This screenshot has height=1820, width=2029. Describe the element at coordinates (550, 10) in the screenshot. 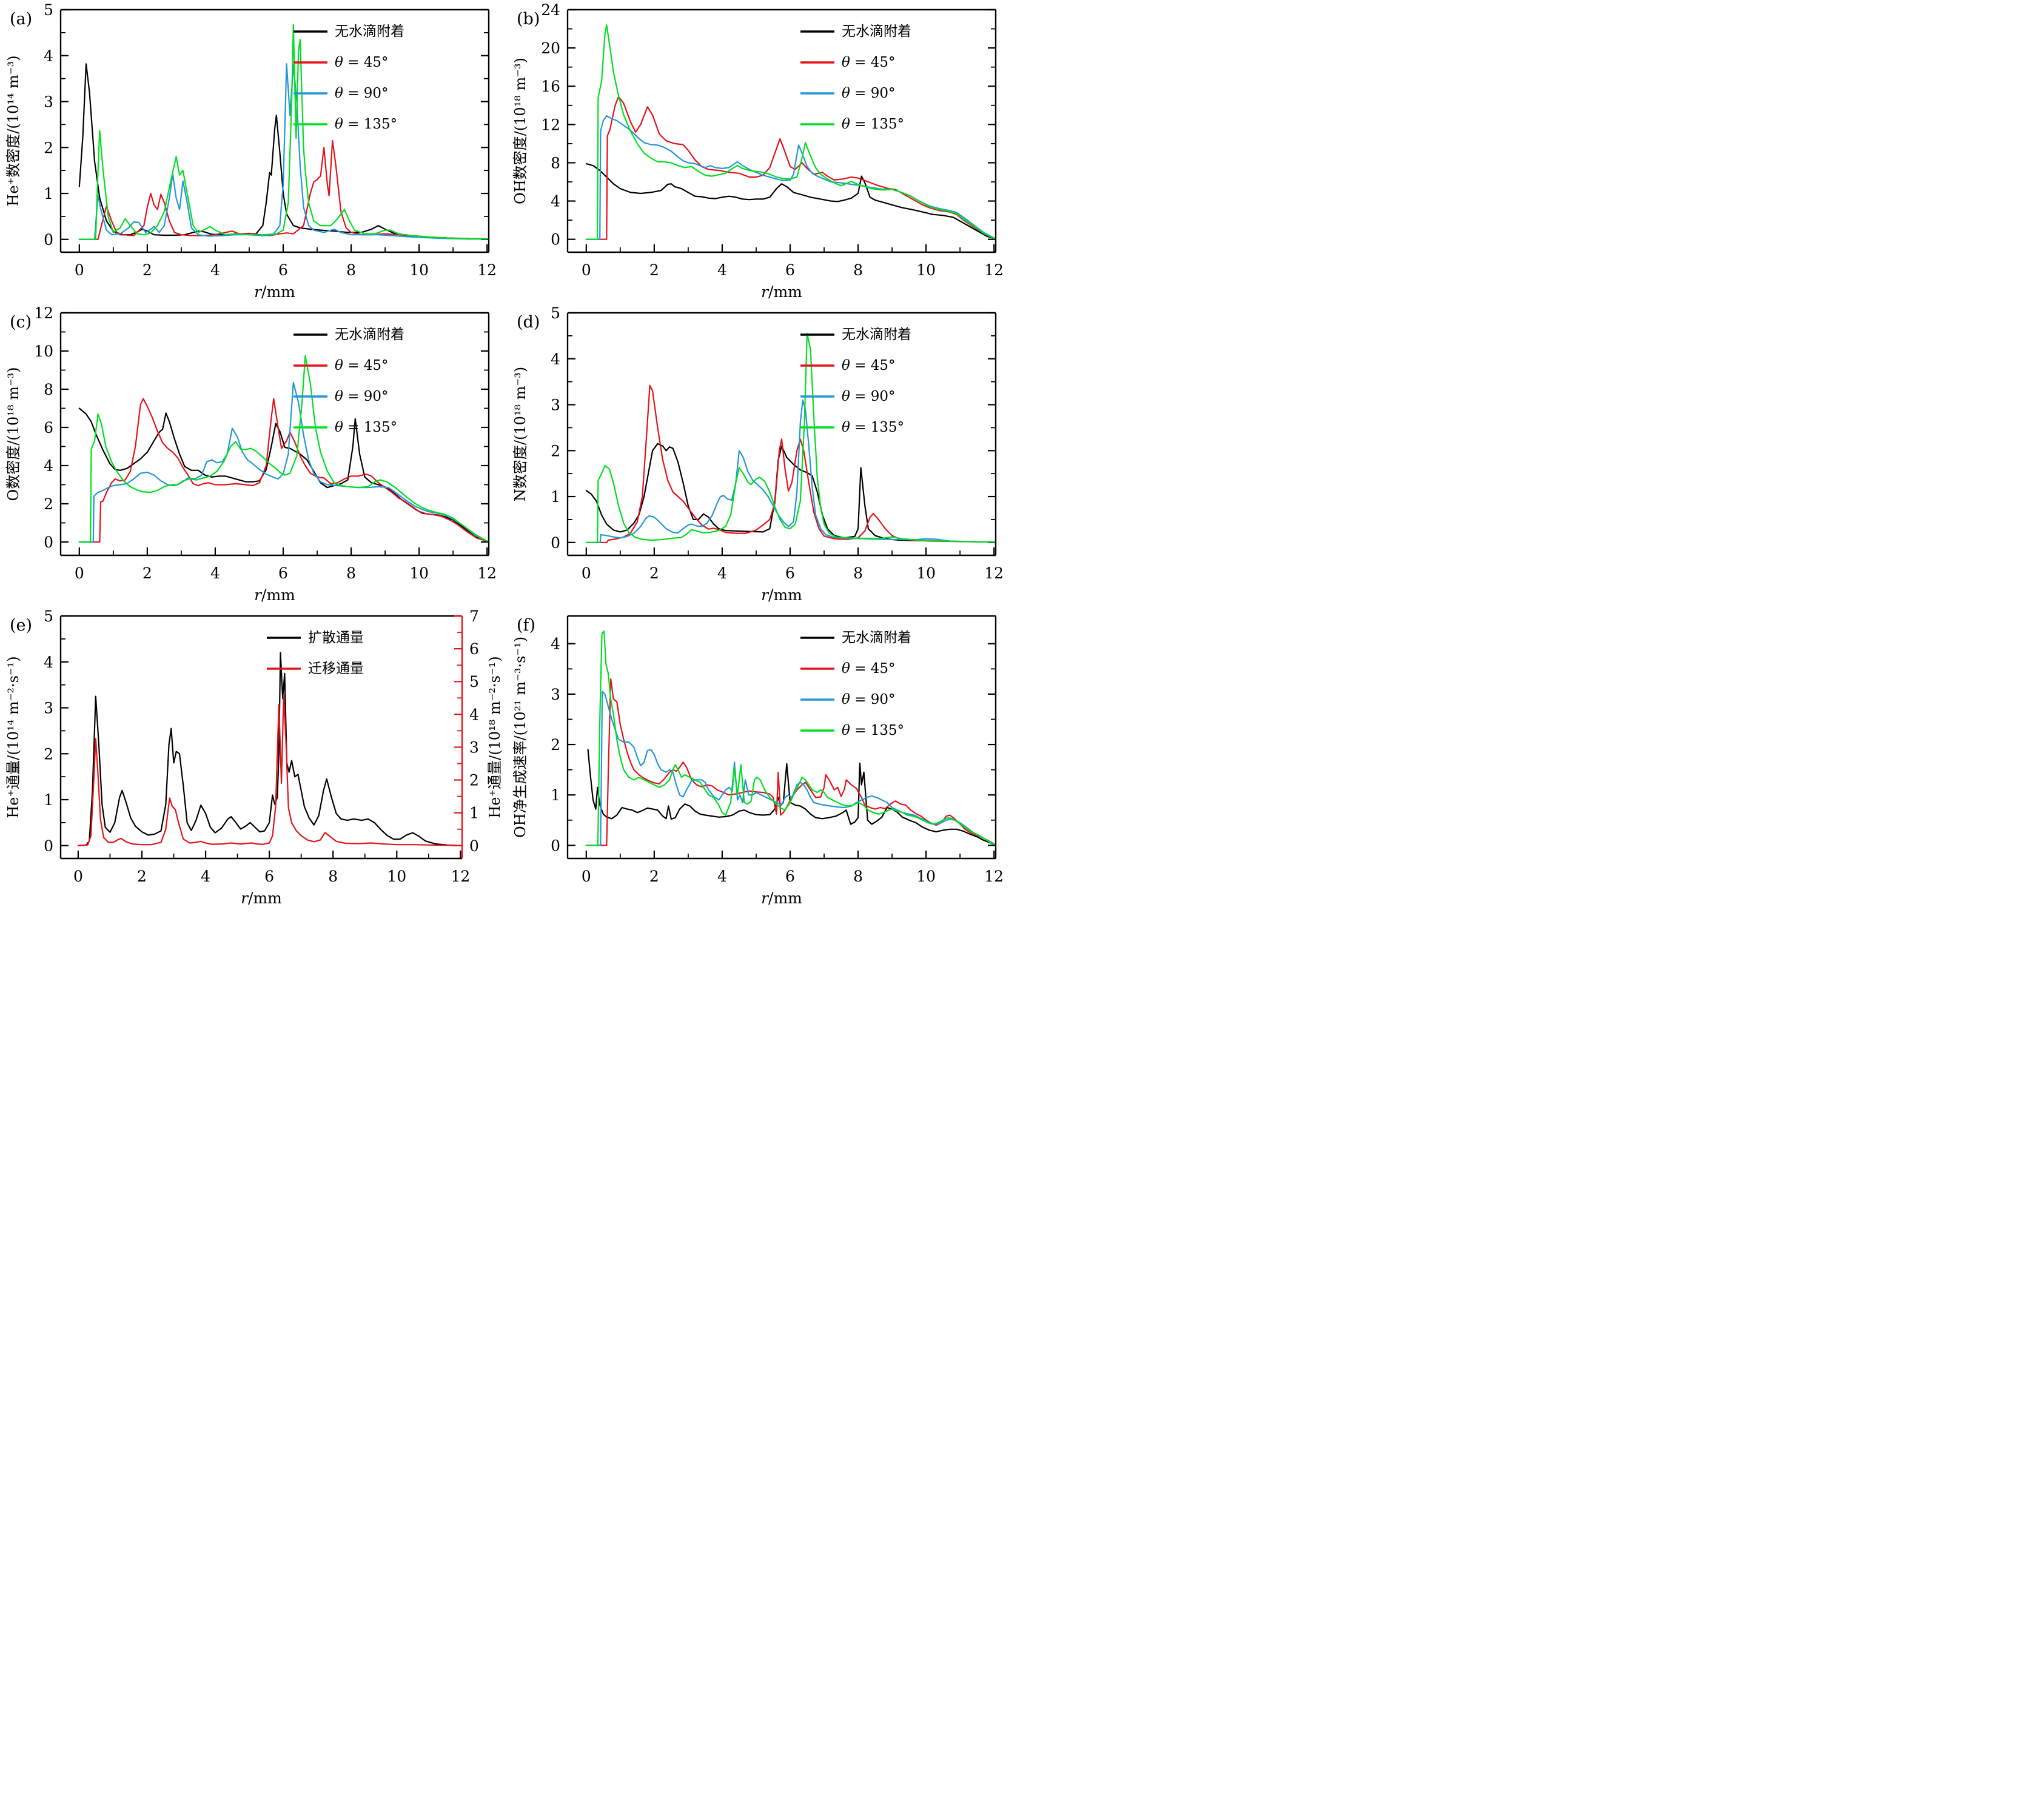

I see `y-tick-label: 24` at that location.